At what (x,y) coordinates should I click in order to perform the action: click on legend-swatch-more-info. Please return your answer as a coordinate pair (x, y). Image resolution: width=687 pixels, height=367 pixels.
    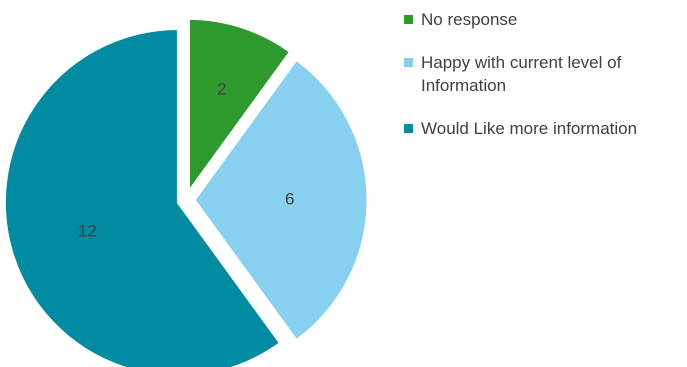
    Looking at the image, I should click on (408, 128).